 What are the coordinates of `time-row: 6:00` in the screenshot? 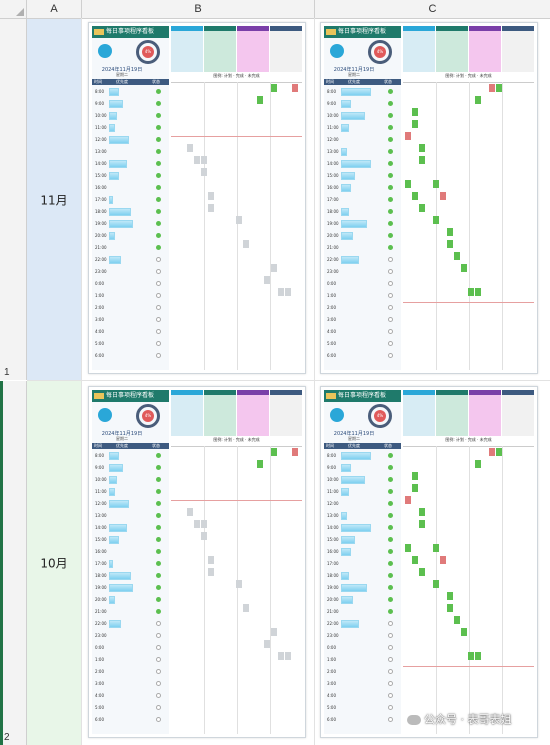 It's located at (130, 356).